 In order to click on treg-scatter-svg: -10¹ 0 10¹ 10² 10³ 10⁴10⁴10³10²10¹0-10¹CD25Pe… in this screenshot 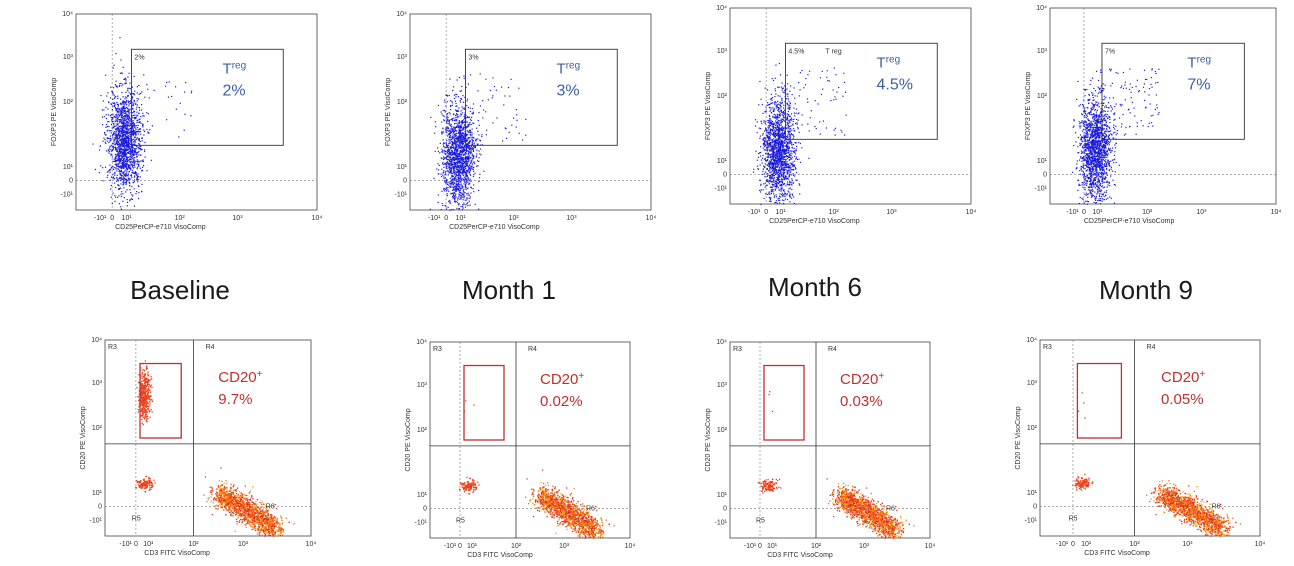, I will do `click(186, 121)`.